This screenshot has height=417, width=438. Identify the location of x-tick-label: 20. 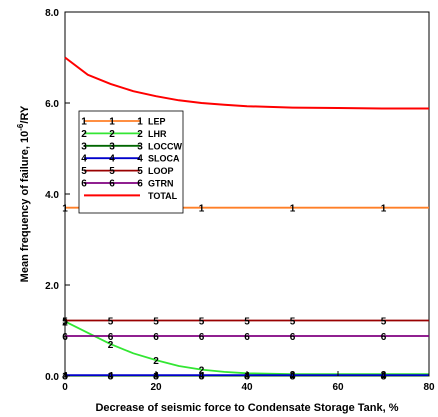
(156, 387).